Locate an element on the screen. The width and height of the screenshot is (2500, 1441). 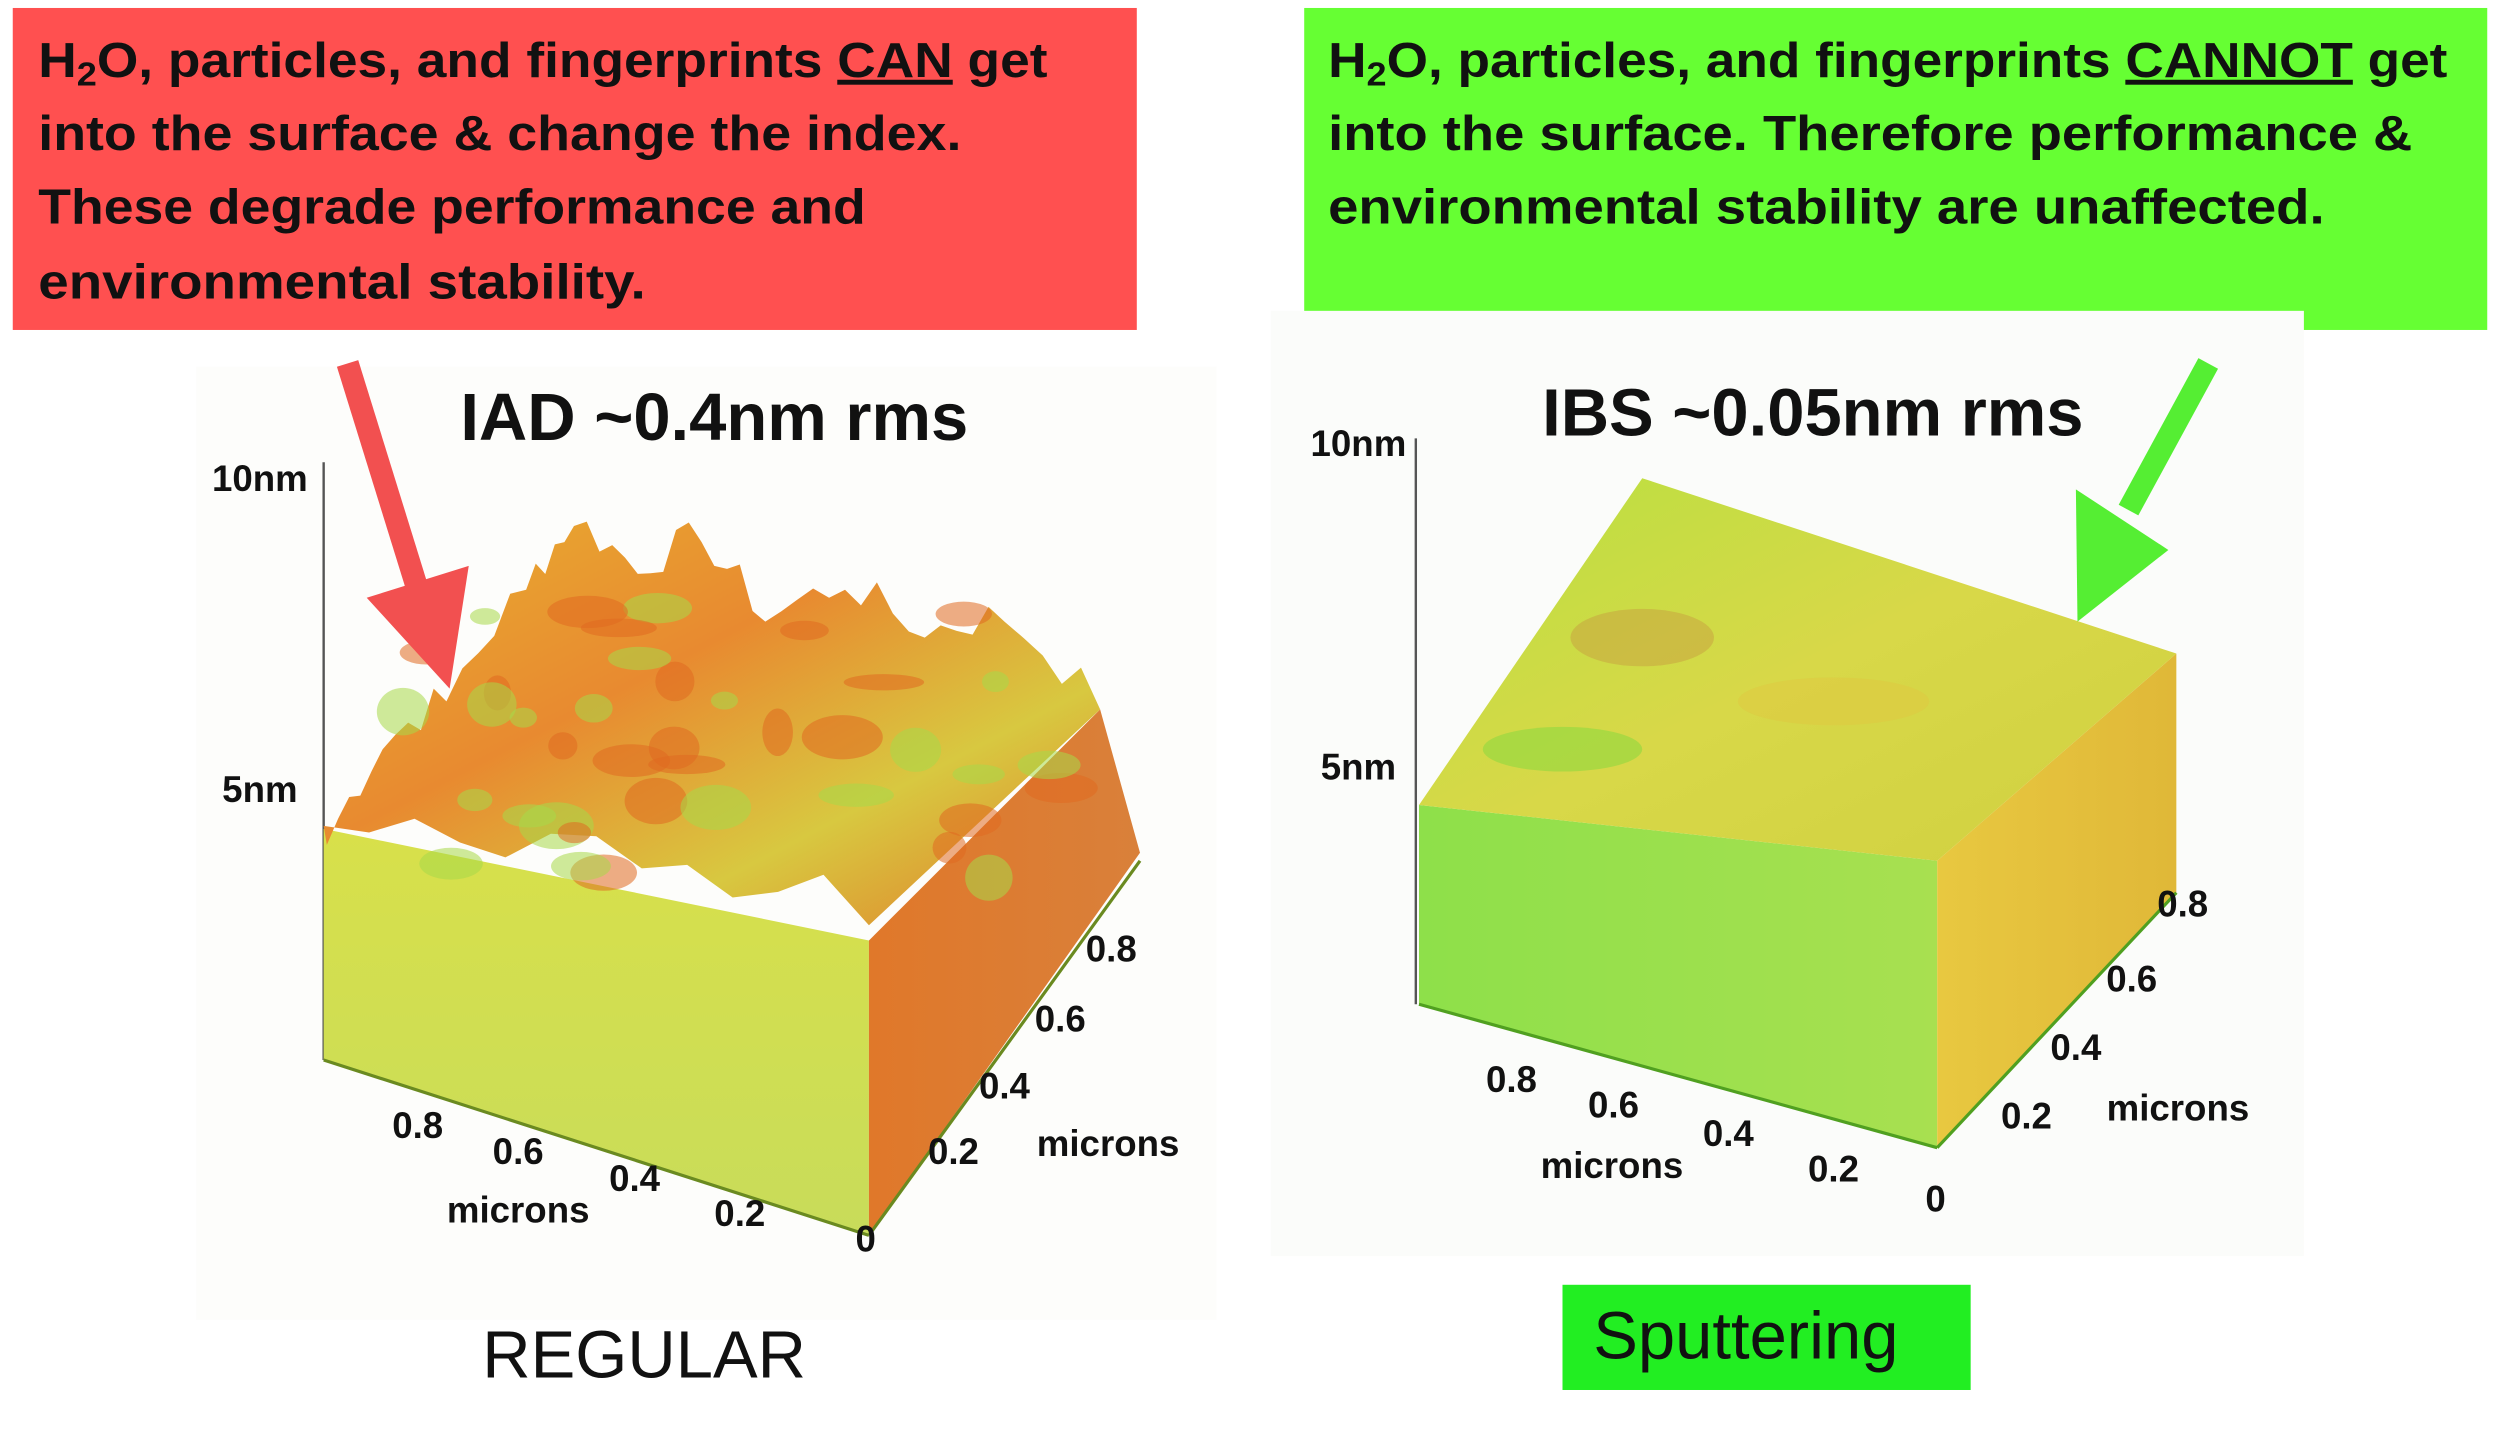
note-line: into the surface & change the index. is located at coordinates (499, 133).